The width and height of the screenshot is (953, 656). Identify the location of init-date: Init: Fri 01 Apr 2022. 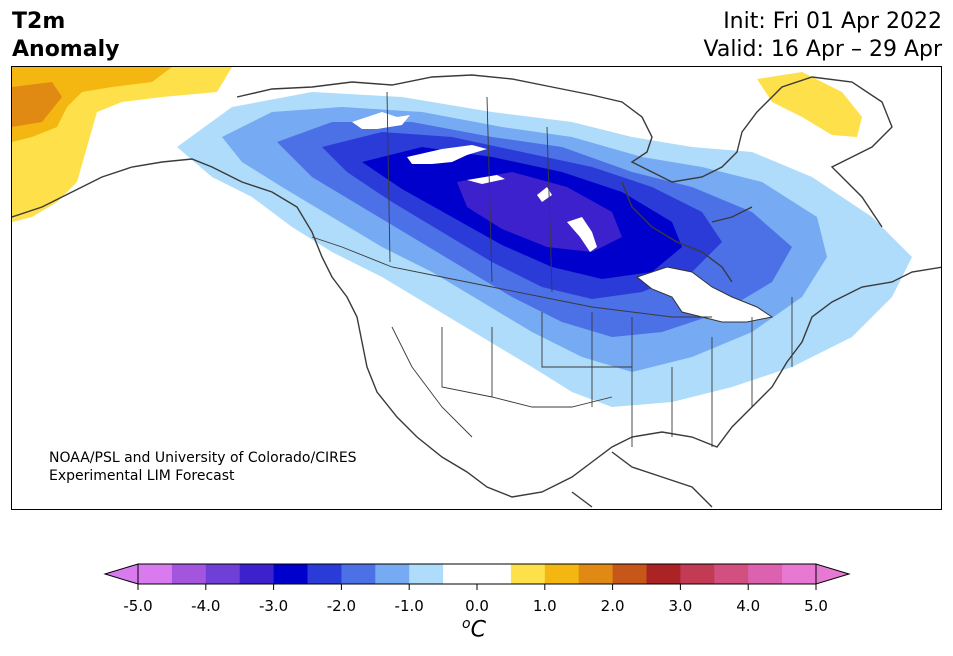
(832, 21).